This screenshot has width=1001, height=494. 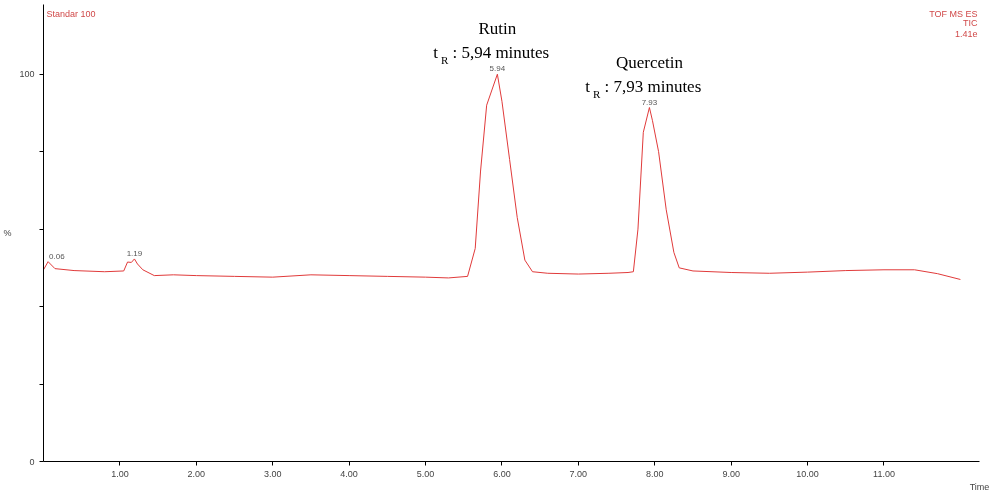 I want to click on x-axis-title: Time, so click(x=979, y=486).